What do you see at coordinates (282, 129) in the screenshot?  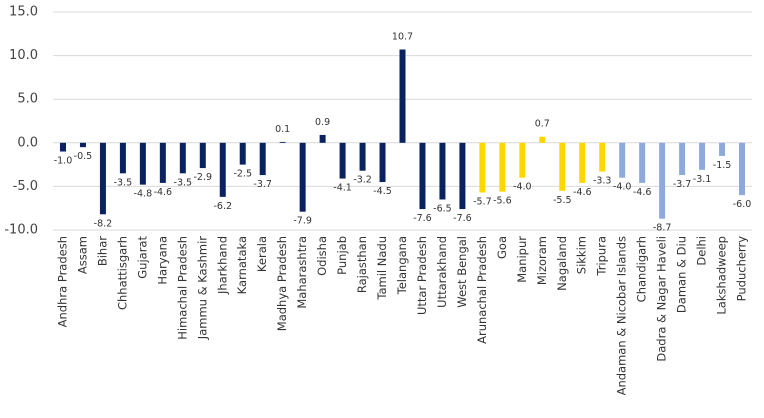 I see `value-label: 0.1` at bounding box center [282, 129].